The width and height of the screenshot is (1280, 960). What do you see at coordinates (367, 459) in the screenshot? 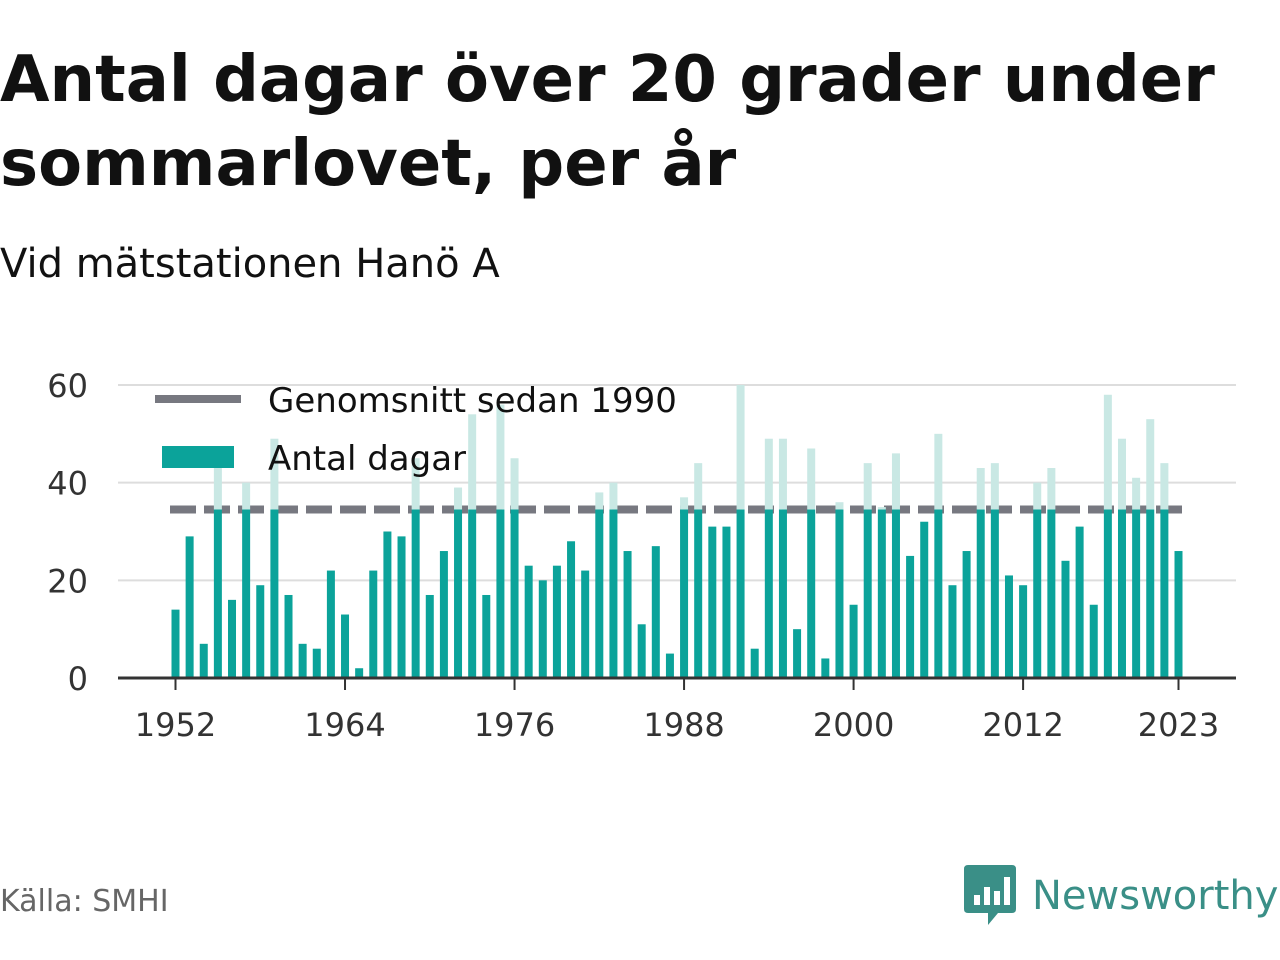
I see `legend-bars-label: Antal dagar` at bounding box center [367, 459].